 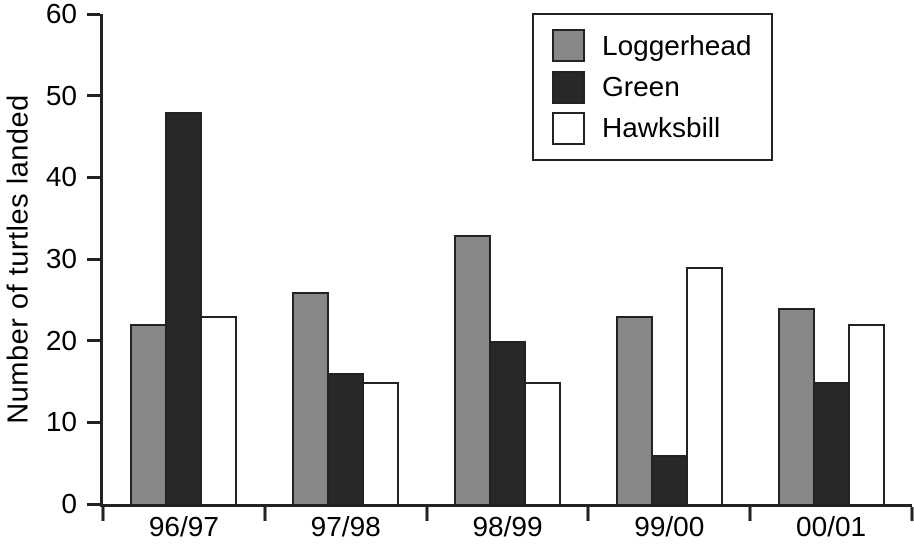 I want to click on legend-row: Green, so click(x=657, y=87).